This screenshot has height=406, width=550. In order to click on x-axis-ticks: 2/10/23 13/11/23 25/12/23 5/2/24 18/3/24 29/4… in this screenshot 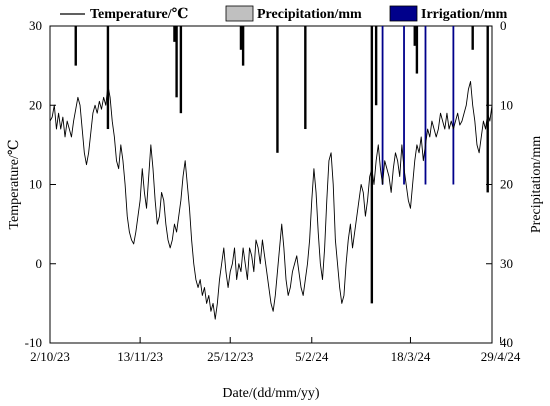, I will do `click(275, 350)`.